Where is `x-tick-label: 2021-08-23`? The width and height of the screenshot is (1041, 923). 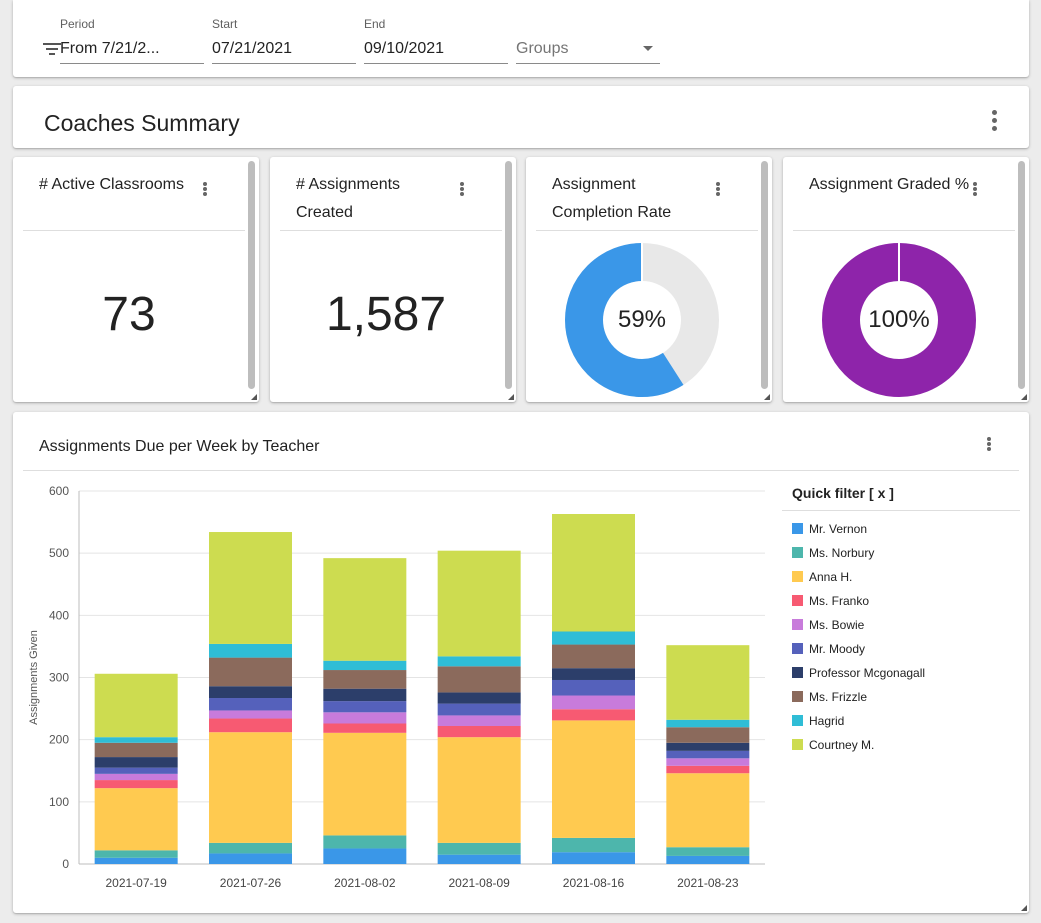 x-tick-label: 2021-08-23 is located at coordinates (708, 883).